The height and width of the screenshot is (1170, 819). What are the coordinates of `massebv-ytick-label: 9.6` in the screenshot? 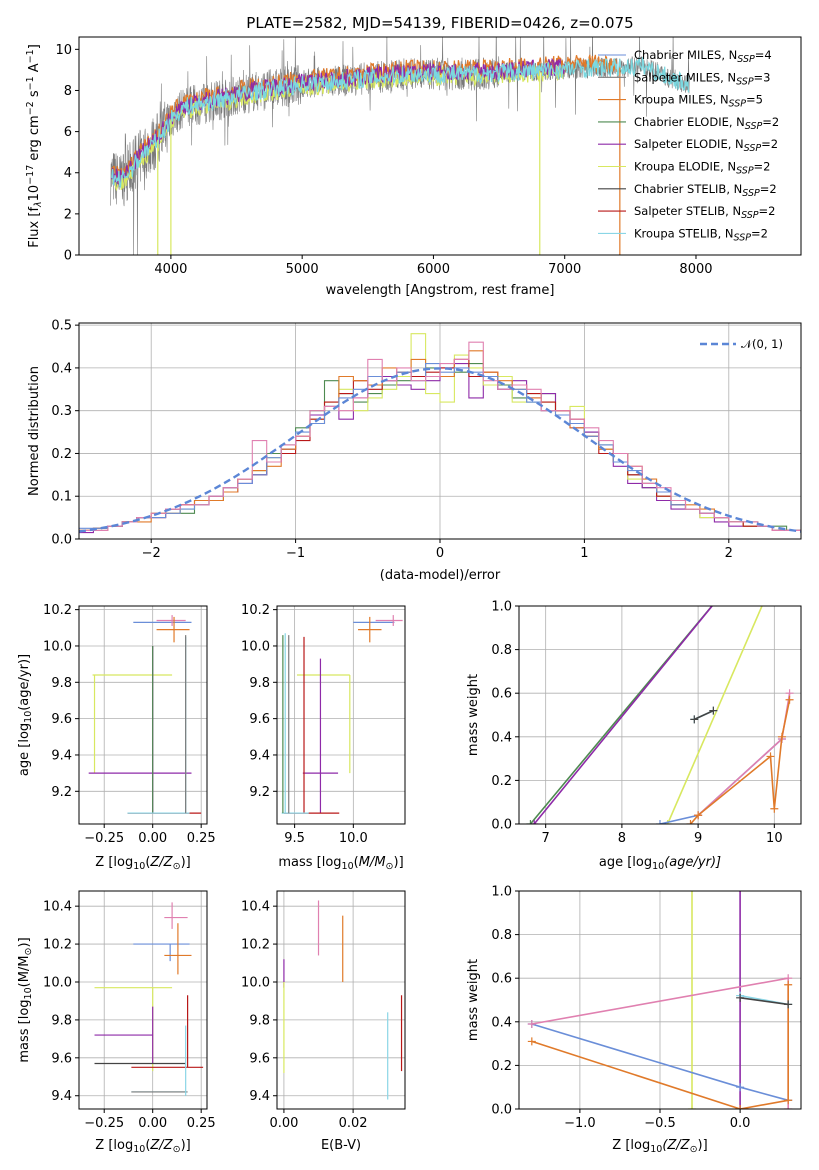 It's located at (259, 1058).